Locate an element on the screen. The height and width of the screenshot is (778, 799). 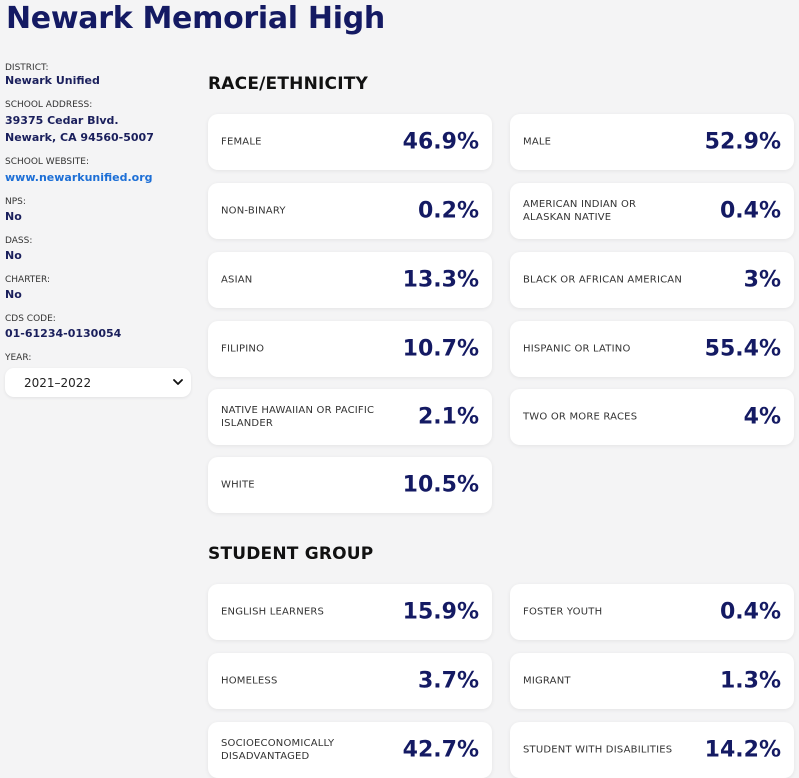
year-selected-value: 2021–2022 is located at coordinates (58, 383).